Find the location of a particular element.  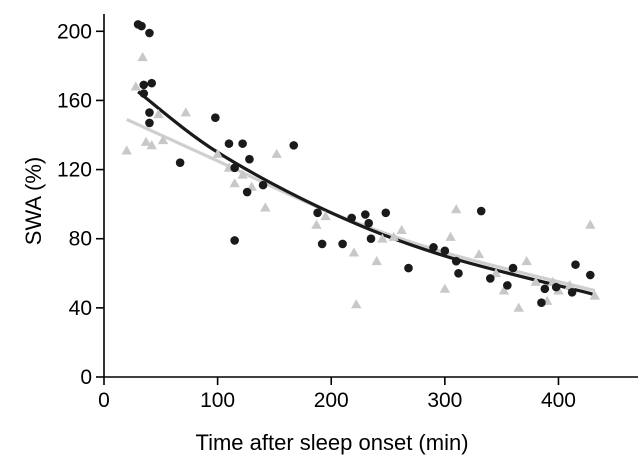

x-tick-label: 0 is located at coordinates (104, 400).